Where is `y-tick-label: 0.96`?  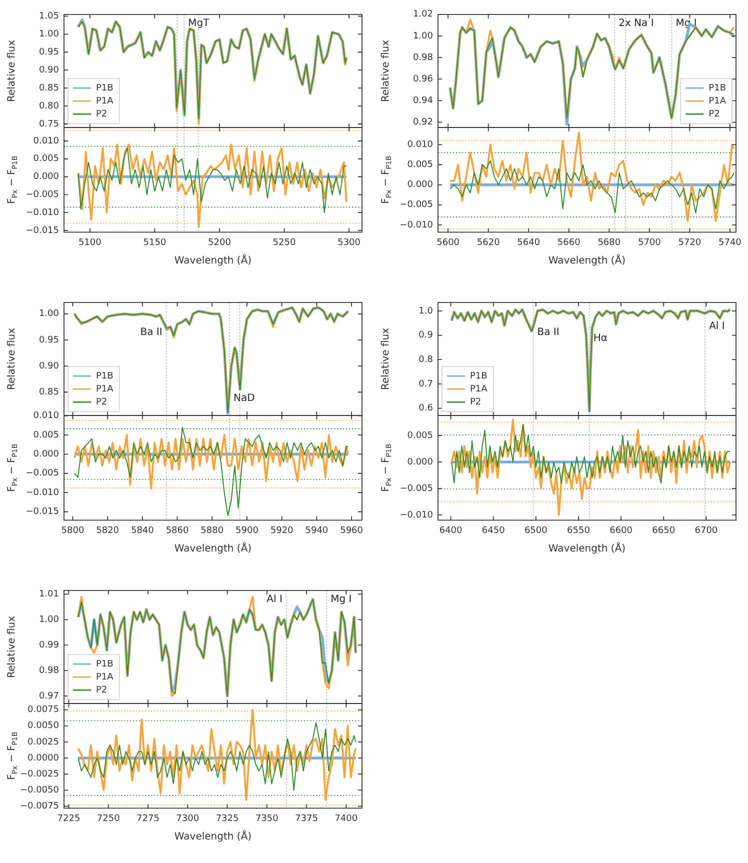
y-tick-label: 0.96 is located at coordinates (423, 79).